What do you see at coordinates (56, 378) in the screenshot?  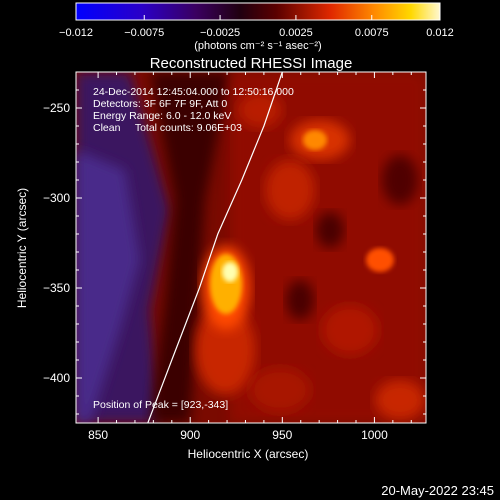 I see `y-tick-label: −400` at bounding box center [56, 378].